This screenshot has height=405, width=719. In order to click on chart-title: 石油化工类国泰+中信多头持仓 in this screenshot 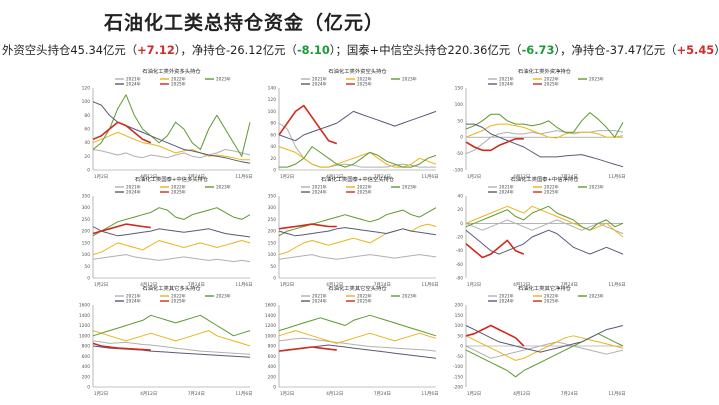, I will do `click(172, 179)`.